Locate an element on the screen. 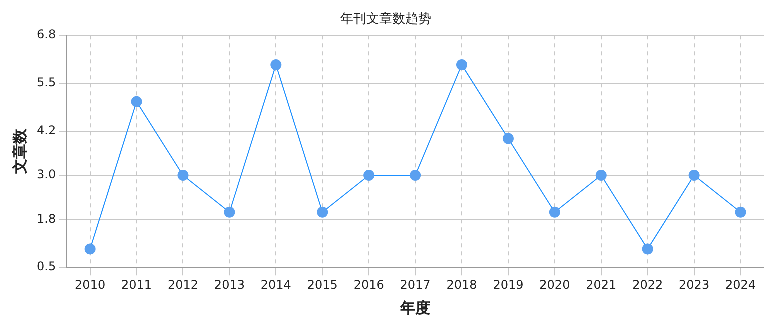 Image resolution: width=782 pixels, height=330 pixels. y-tick-label: 1.8 is located at coordinates (46, 219).